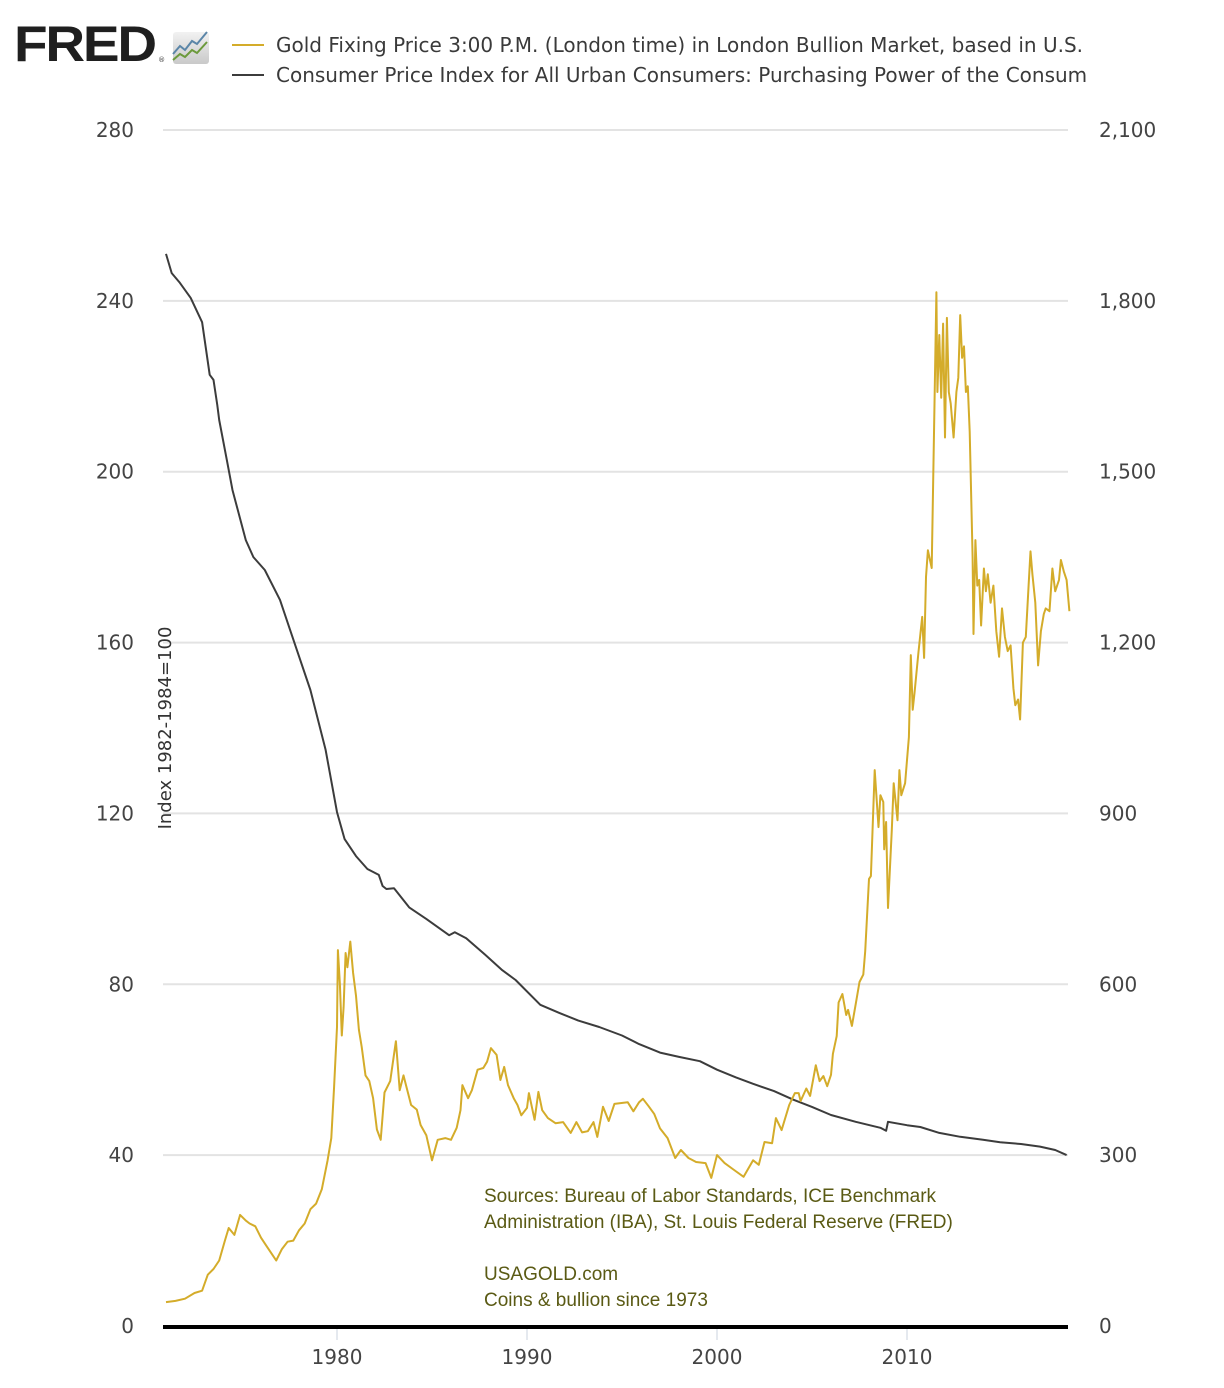 Image resolution: width=1224 pixels, height=1388 pixels. I want to click on registered-mark: ®, so click(162, 60).